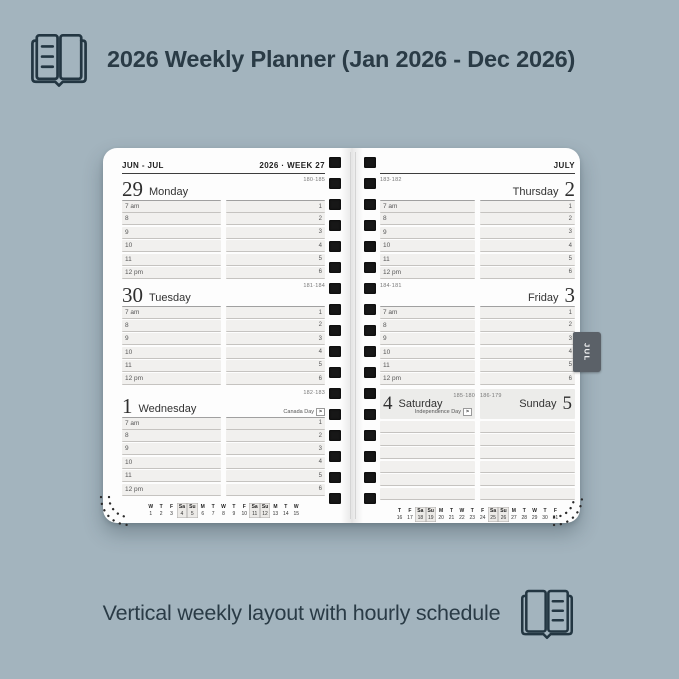 This screenshot has width=679, height=679. What do you see at coordinates (547, 614) in the screenshot?
I see `open-planner-icon` at bounding box center [547, 614].